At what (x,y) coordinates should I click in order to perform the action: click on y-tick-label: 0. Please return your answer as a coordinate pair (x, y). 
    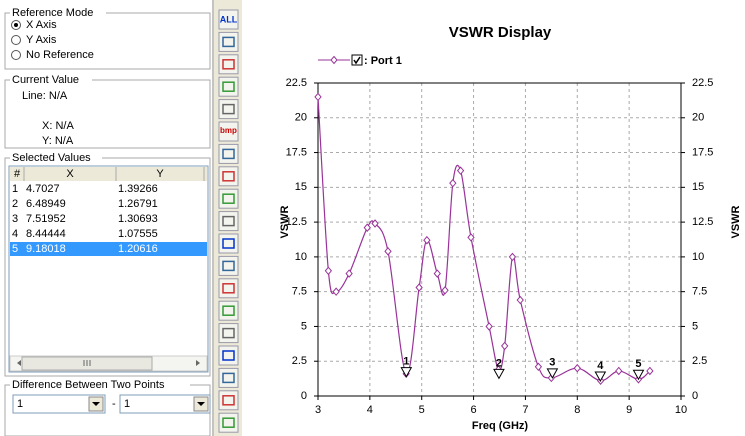
    Looking at the image, I should click on (304, 396).